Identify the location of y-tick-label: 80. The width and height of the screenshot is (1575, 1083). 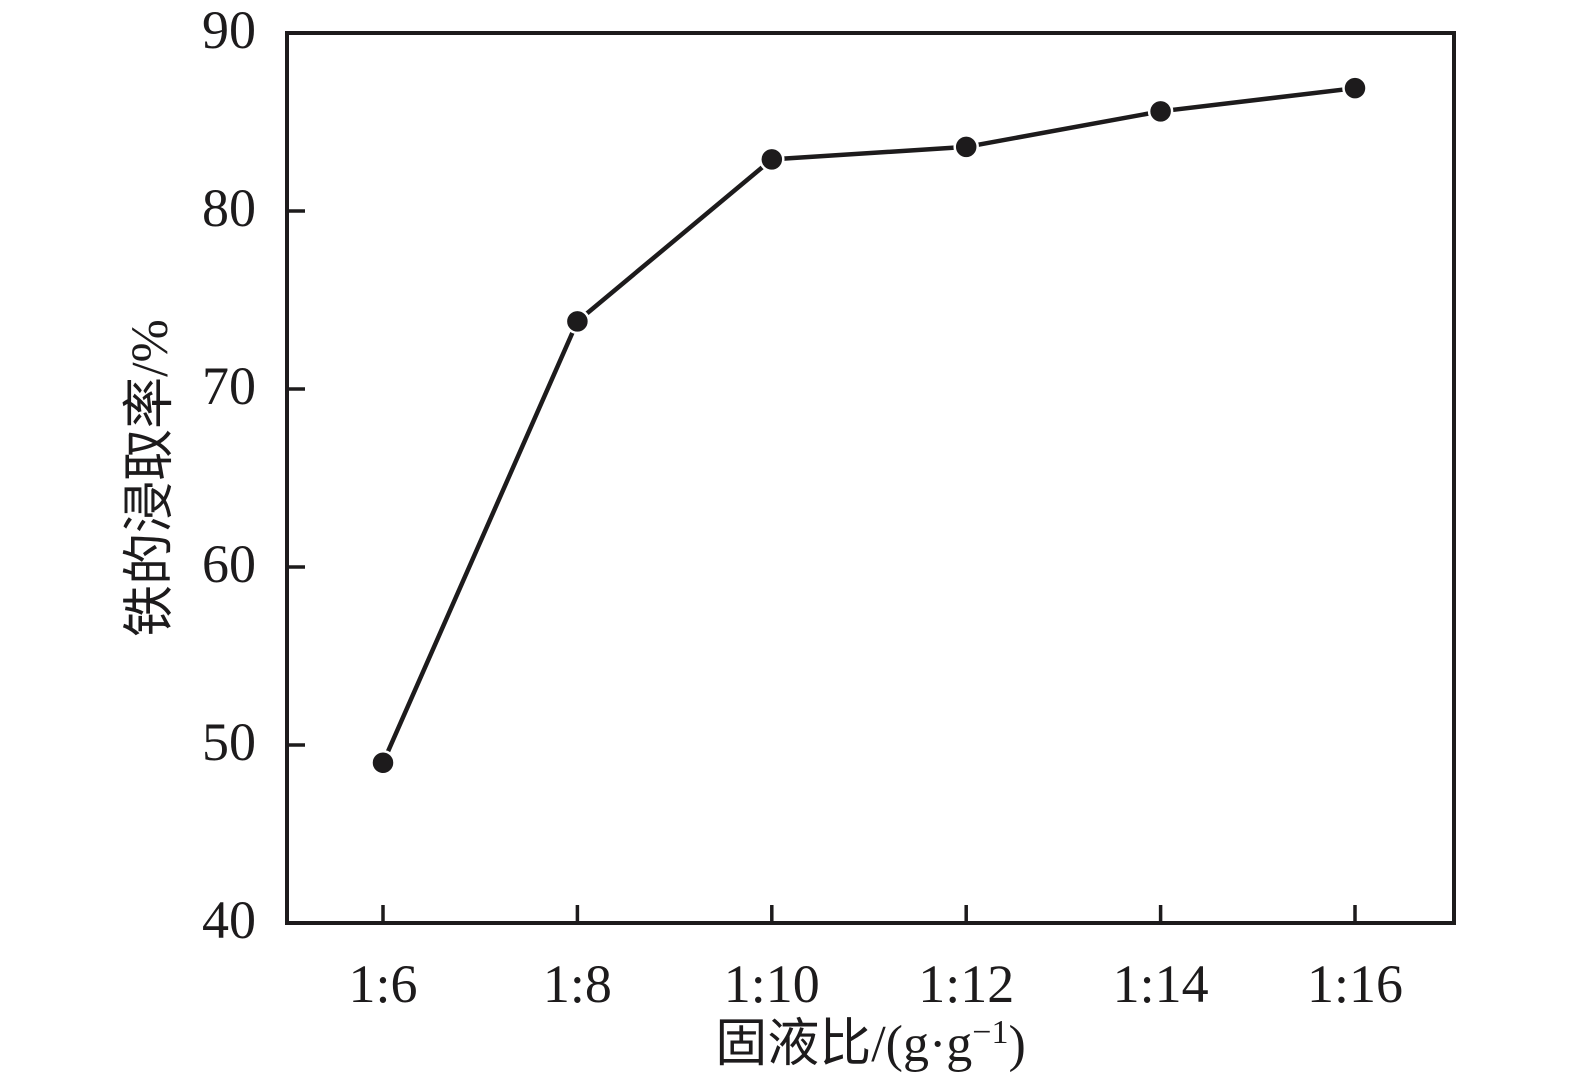
(229, 208).